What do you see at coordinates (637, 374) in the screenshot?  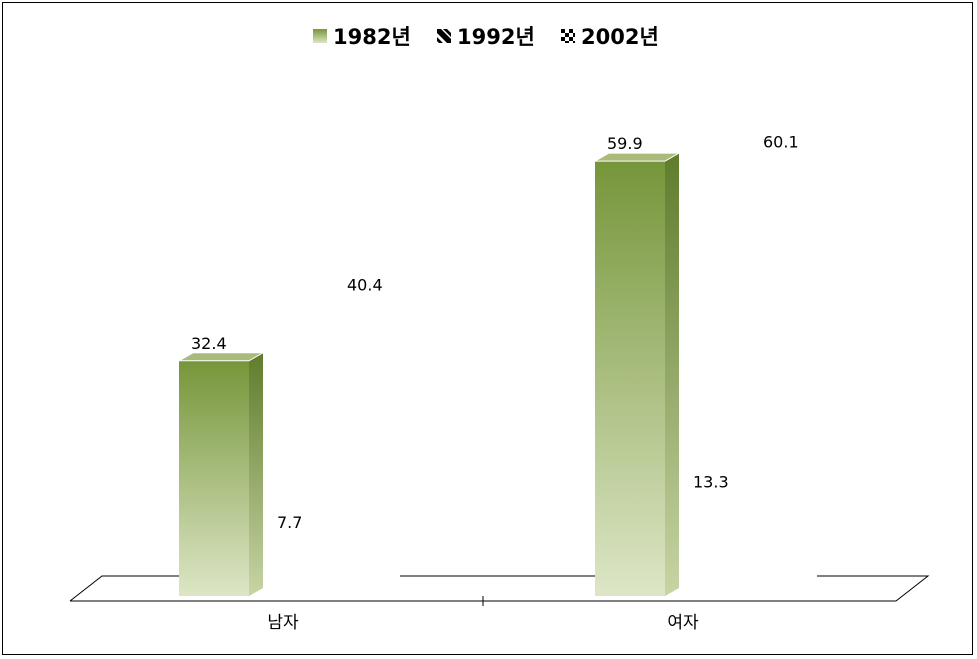 I see `bar-series0-cat1` at bounding box center [637, 374].